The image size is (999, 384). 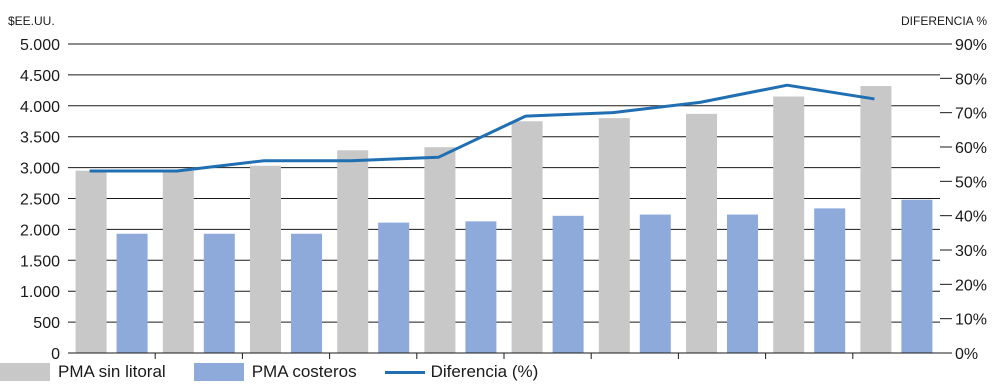 What do you see at coordinates (484, 371) in the screenshot?
I see `legend-label-diferencia: Diferencia (%)` at bounding box center [484, 371].